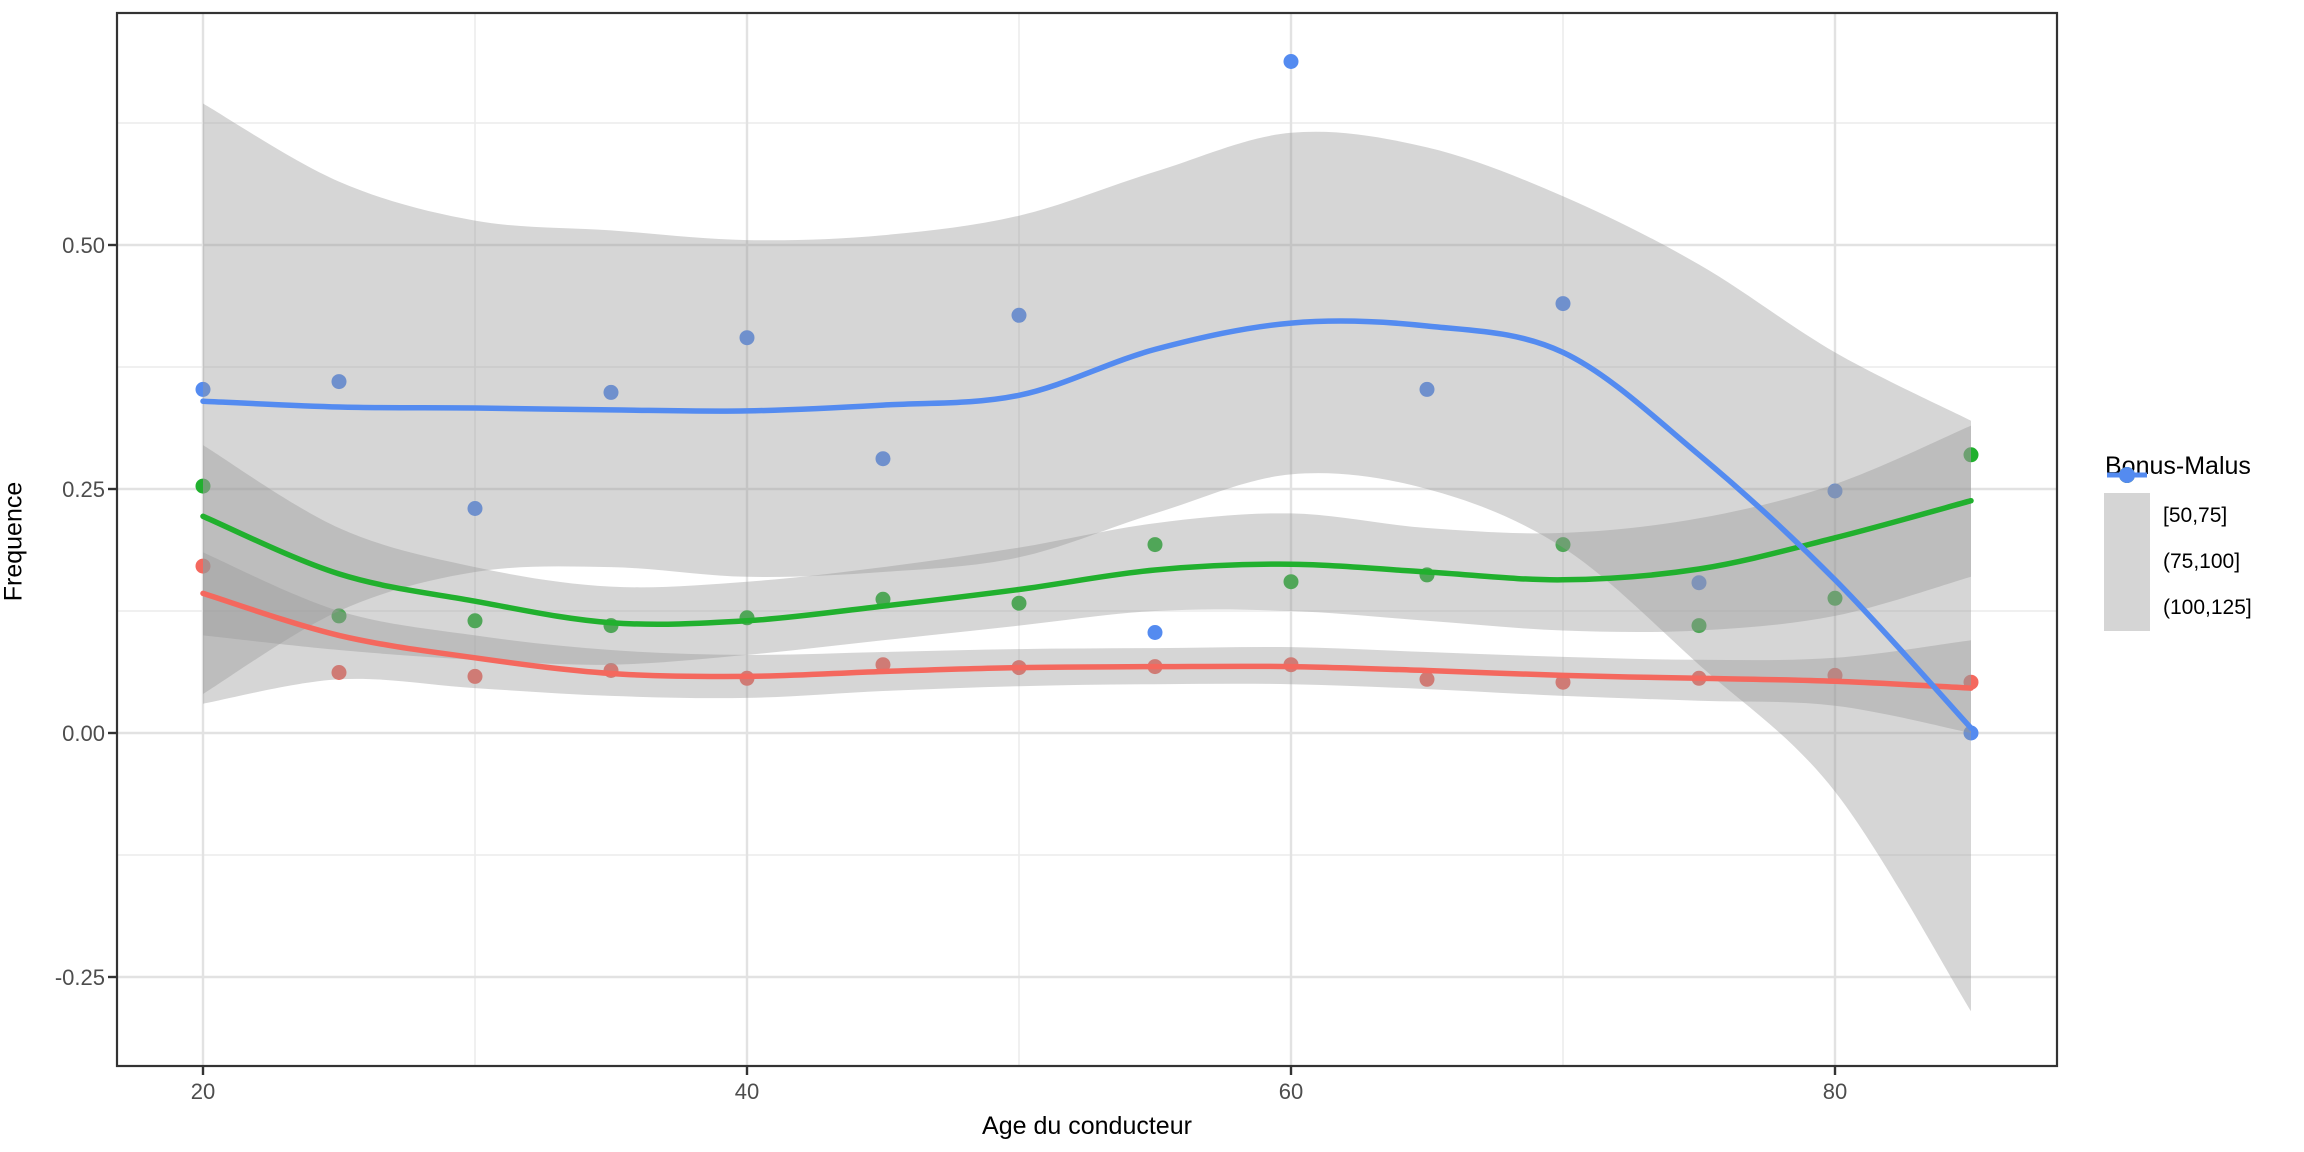  I want to click on legend-item: (75,100], so click(2178, 526).